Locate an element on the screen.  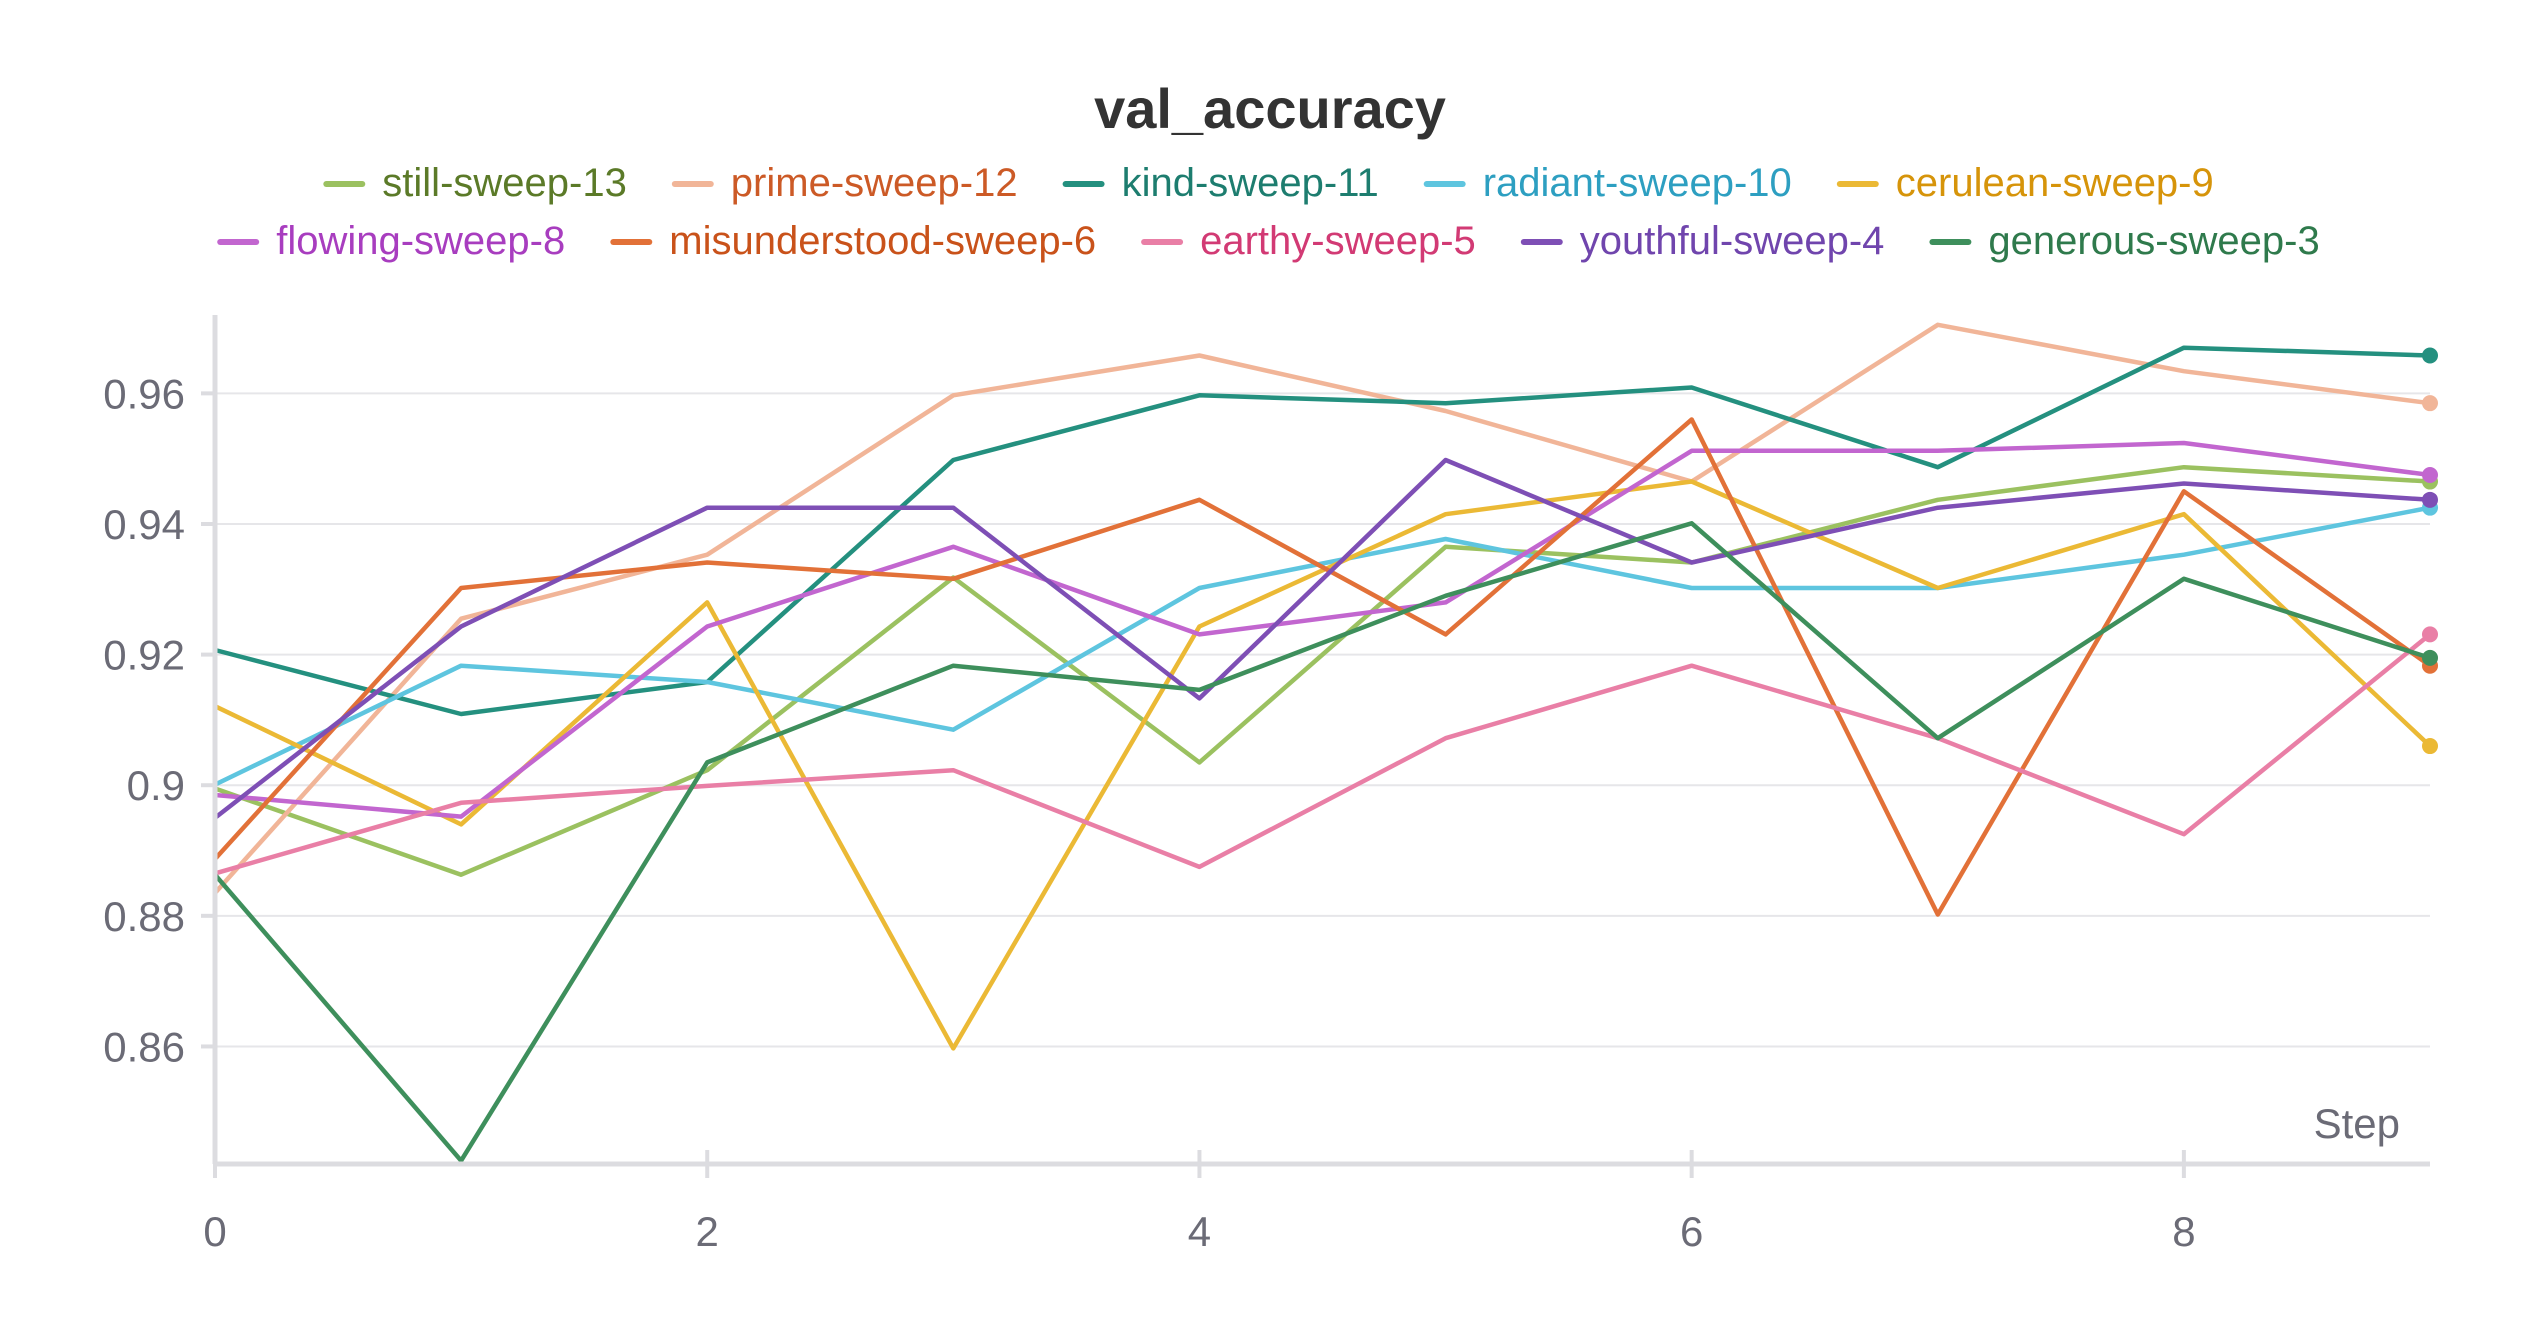
legend-label: kind-sweep-11 is located at coordinates (1250, 183).